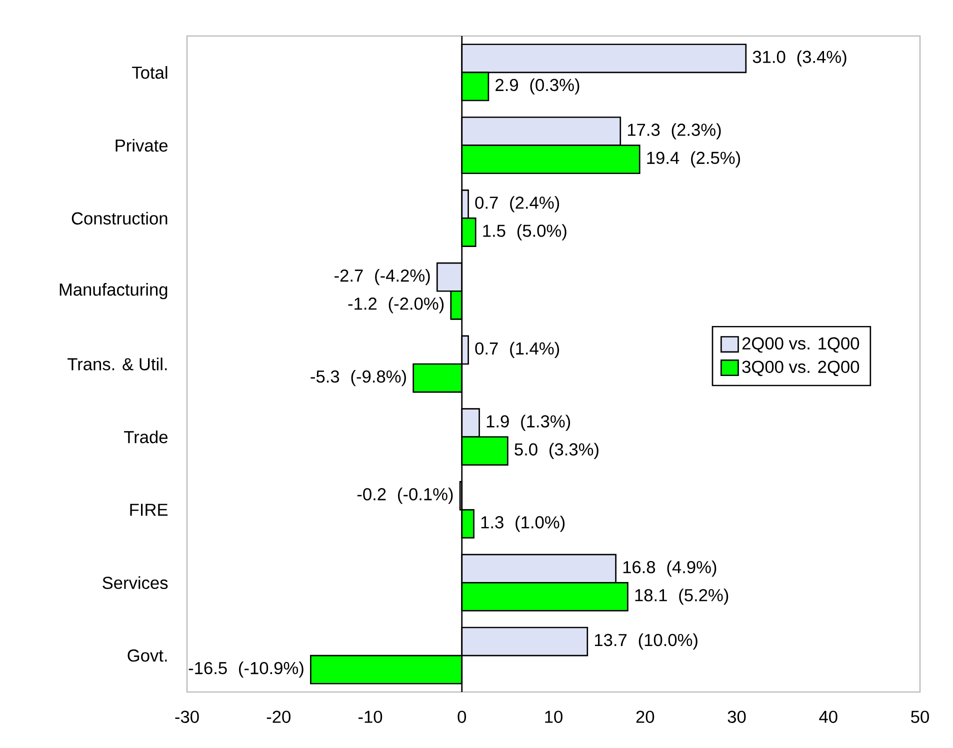 Image resolution: width=953 pixels, height=748 pixels. I want to click on data-label: 16.8 (4.9%), so click(669, 568).